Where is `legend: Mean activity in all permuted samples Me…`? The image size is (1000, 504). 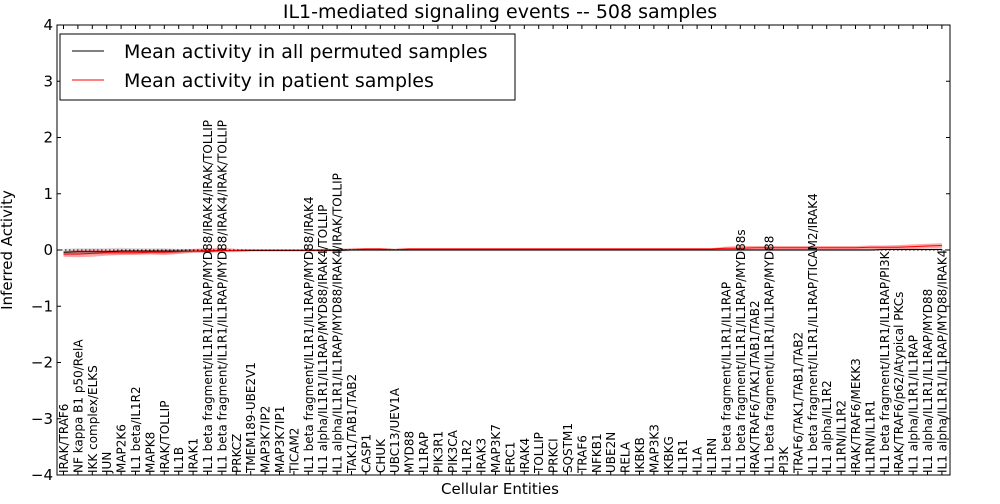 legend: Mean activity in all permuted samples Me… is located at coordinates (287, 67).